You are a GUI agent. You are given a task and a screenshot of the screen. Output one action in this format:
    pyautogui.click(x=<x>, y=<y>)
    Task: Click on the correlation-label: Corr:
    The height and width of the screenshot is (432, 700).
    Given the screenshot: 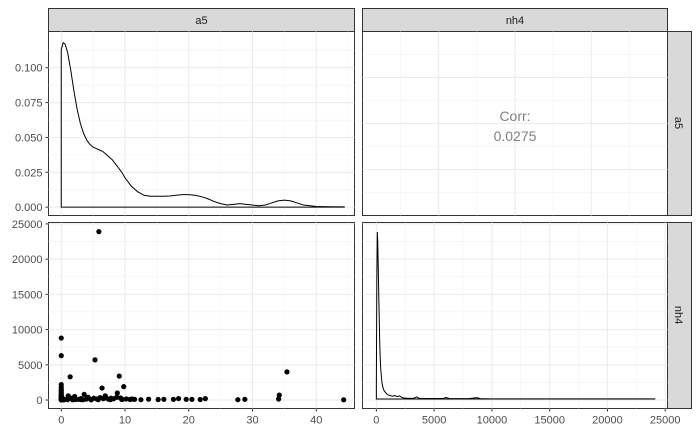 What is the action you would take?
    pyautogui.click(x=514, y=116)
    